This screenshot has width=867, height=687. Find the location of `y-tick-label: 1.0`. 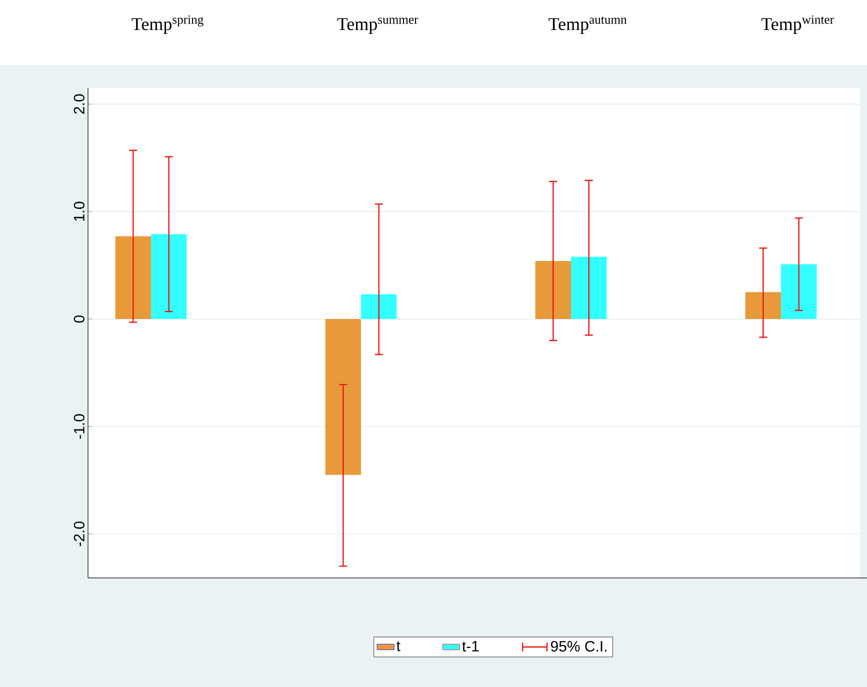

y-tick-label: 1.0 is located at coordinates (79, 211).